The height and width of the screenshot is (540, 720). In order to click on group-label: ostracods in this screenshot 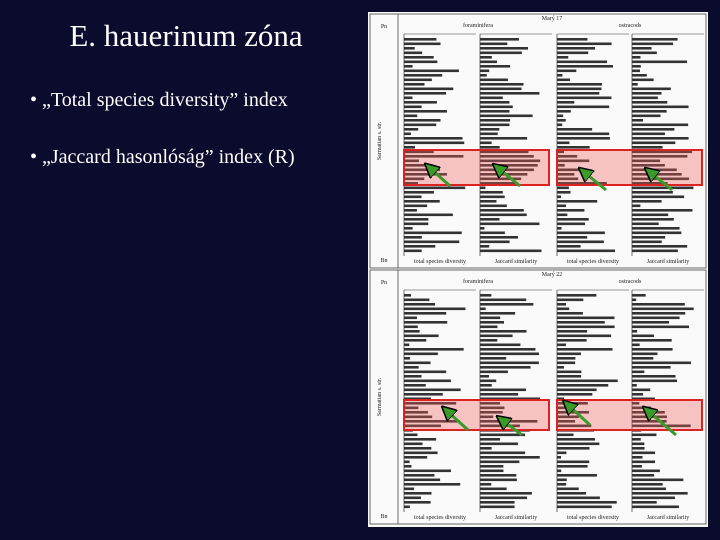, I will do `click(630, 282)`.